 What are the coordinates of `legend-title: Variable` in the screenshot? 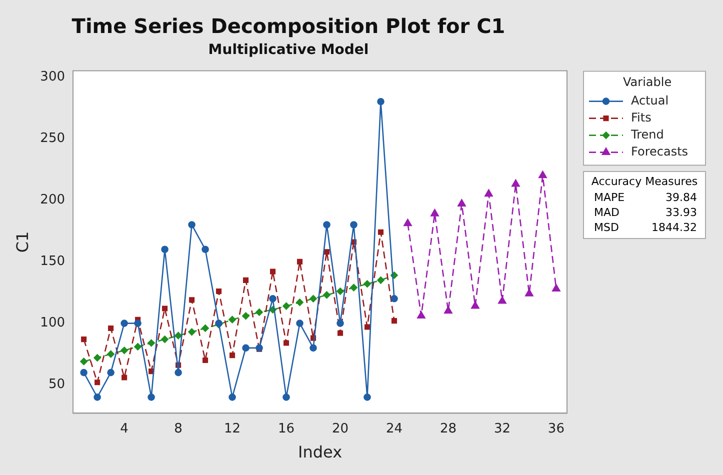 It's located at (647, 81).